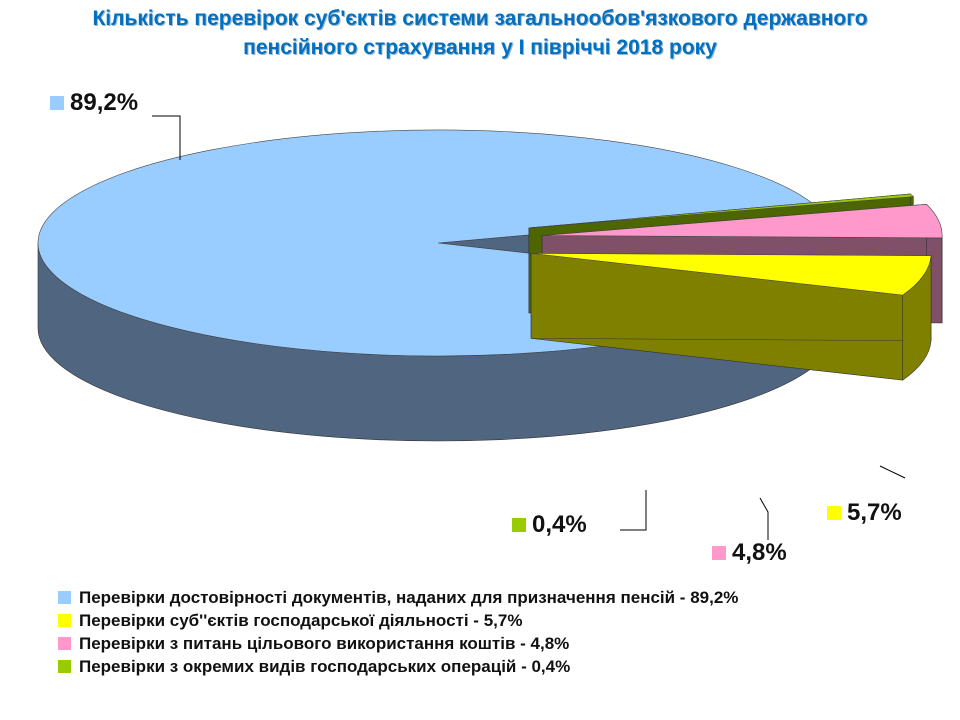 The width and height of the screenshot is (960, 720). Describe the element at coordinates (892, 472) in the screenshot. I see `leader-line-business` at that location.